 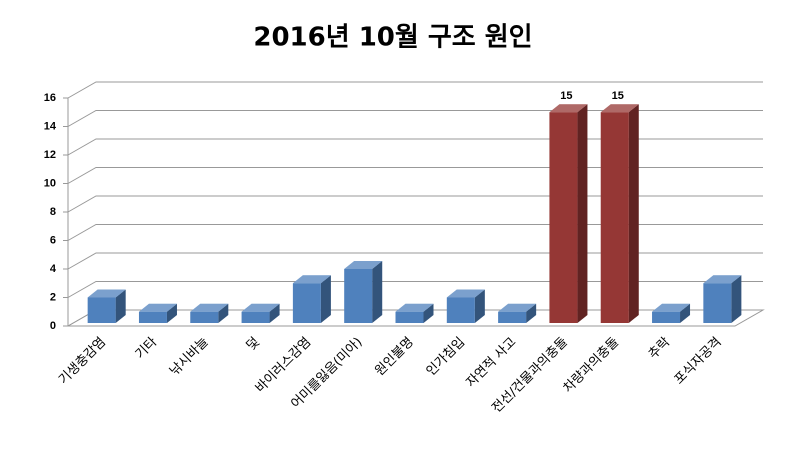 What do you see at coordinates (82, 361) in the screenshot?
I see `x-tick-label: 기생충감염` at bounding box center [82, 361].